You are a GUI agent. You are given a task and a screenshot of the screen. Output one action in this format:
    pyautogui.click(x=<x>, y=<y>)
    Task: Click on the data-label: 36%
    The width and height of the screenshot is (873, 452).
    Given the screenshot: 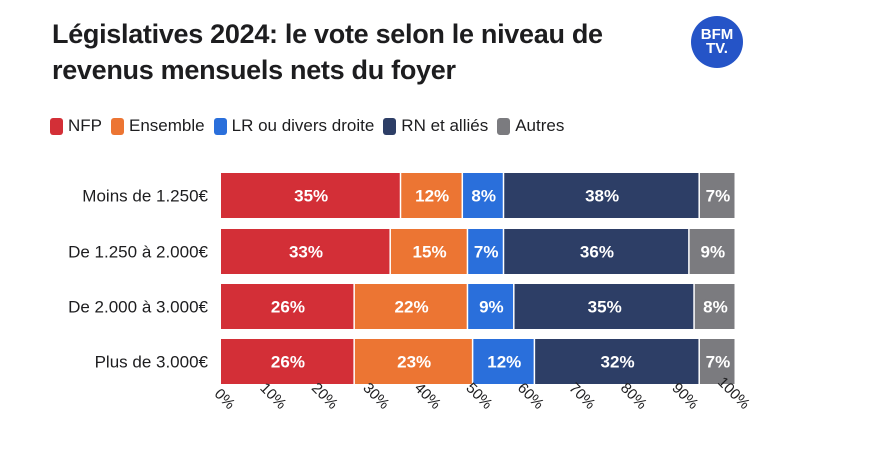 What is the action you would take?
    pyautogui.click(x=597, y=252)
    